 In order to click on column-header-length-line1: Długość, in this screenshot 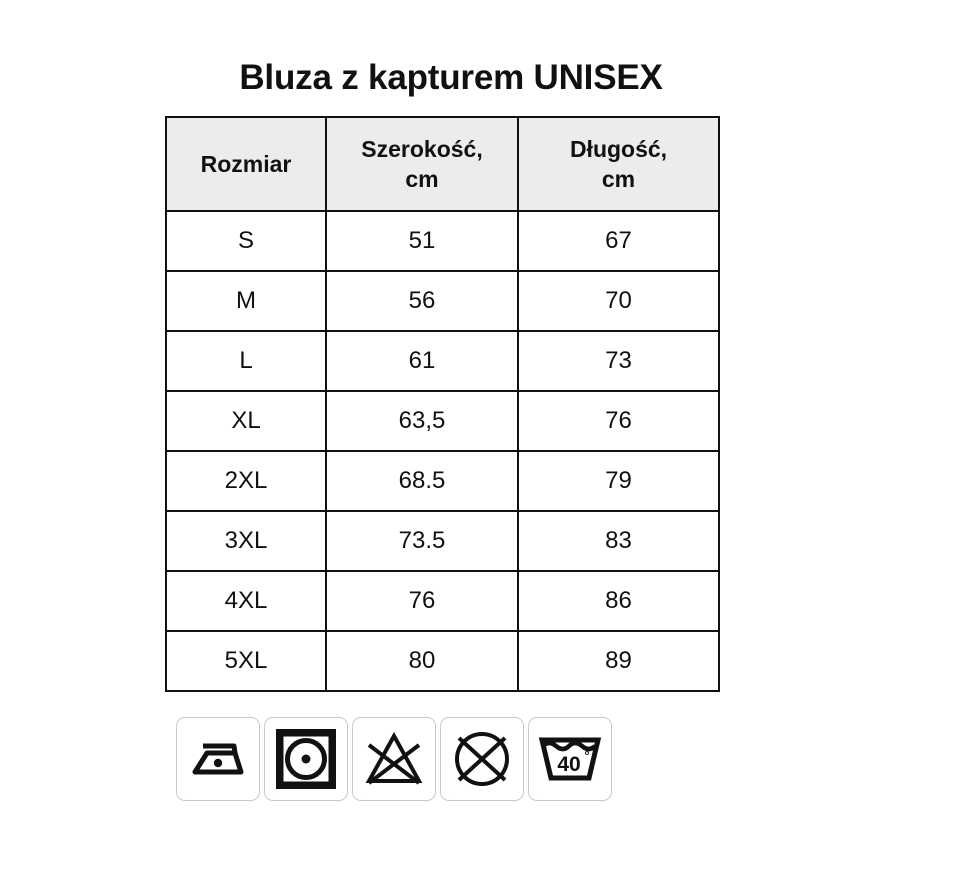, I will do `click(618, 148)`.